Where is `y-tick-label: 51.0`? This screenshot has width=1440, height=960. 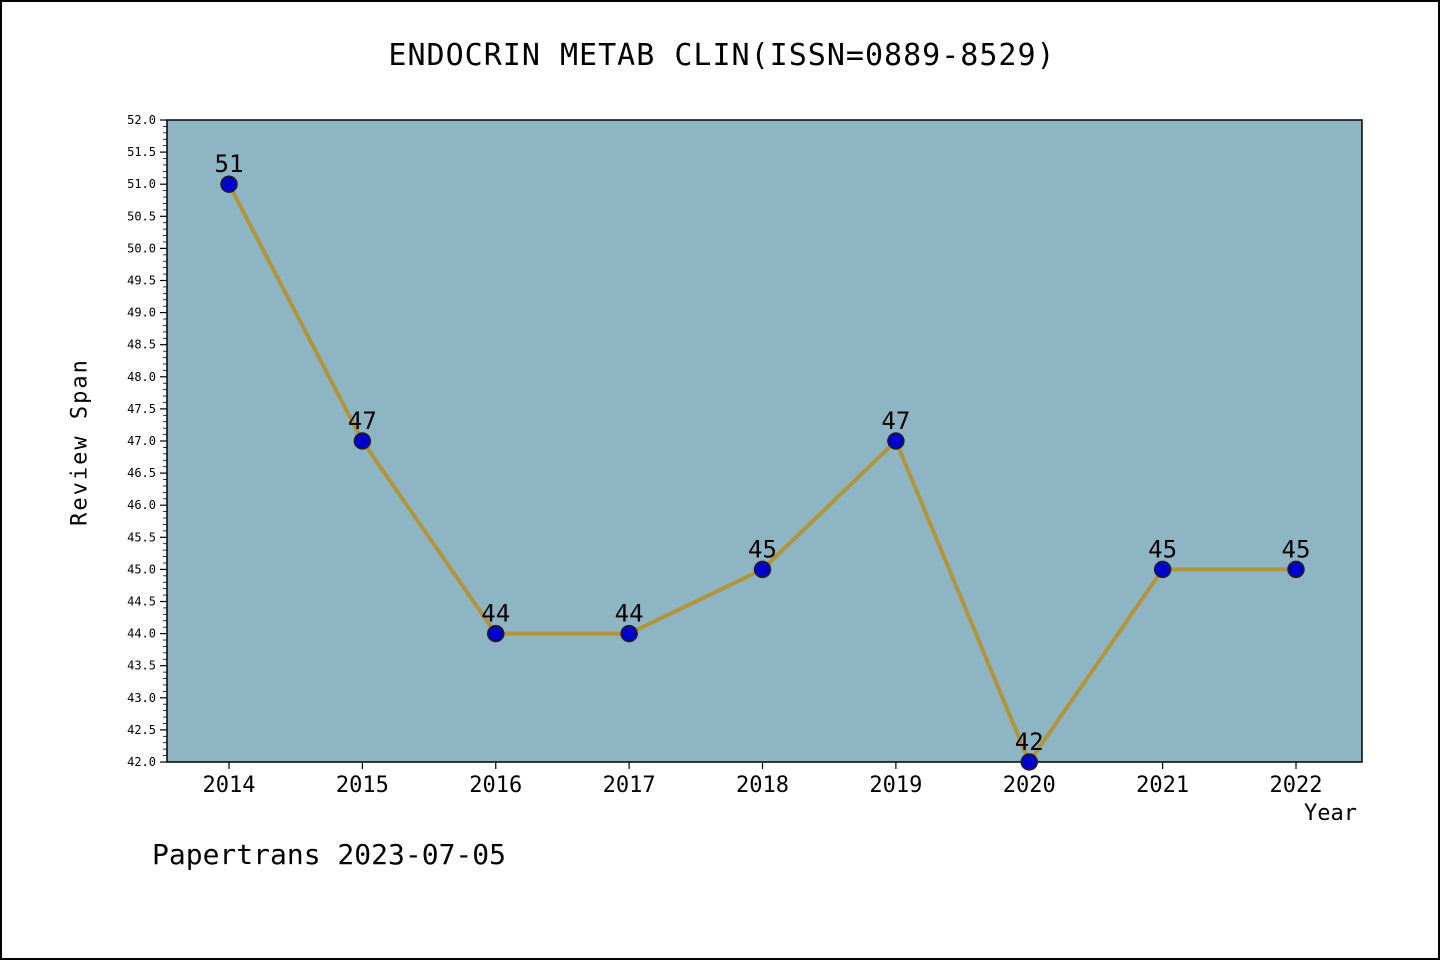 y-tick-label: 51.0 is located at coordinates (141, 184).